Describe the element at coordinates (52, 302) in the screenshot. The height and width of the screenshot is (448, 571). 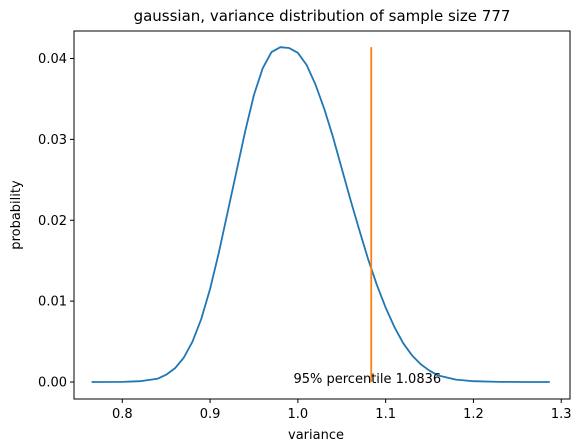
I see `y-tick-label: 0.01` at that location.